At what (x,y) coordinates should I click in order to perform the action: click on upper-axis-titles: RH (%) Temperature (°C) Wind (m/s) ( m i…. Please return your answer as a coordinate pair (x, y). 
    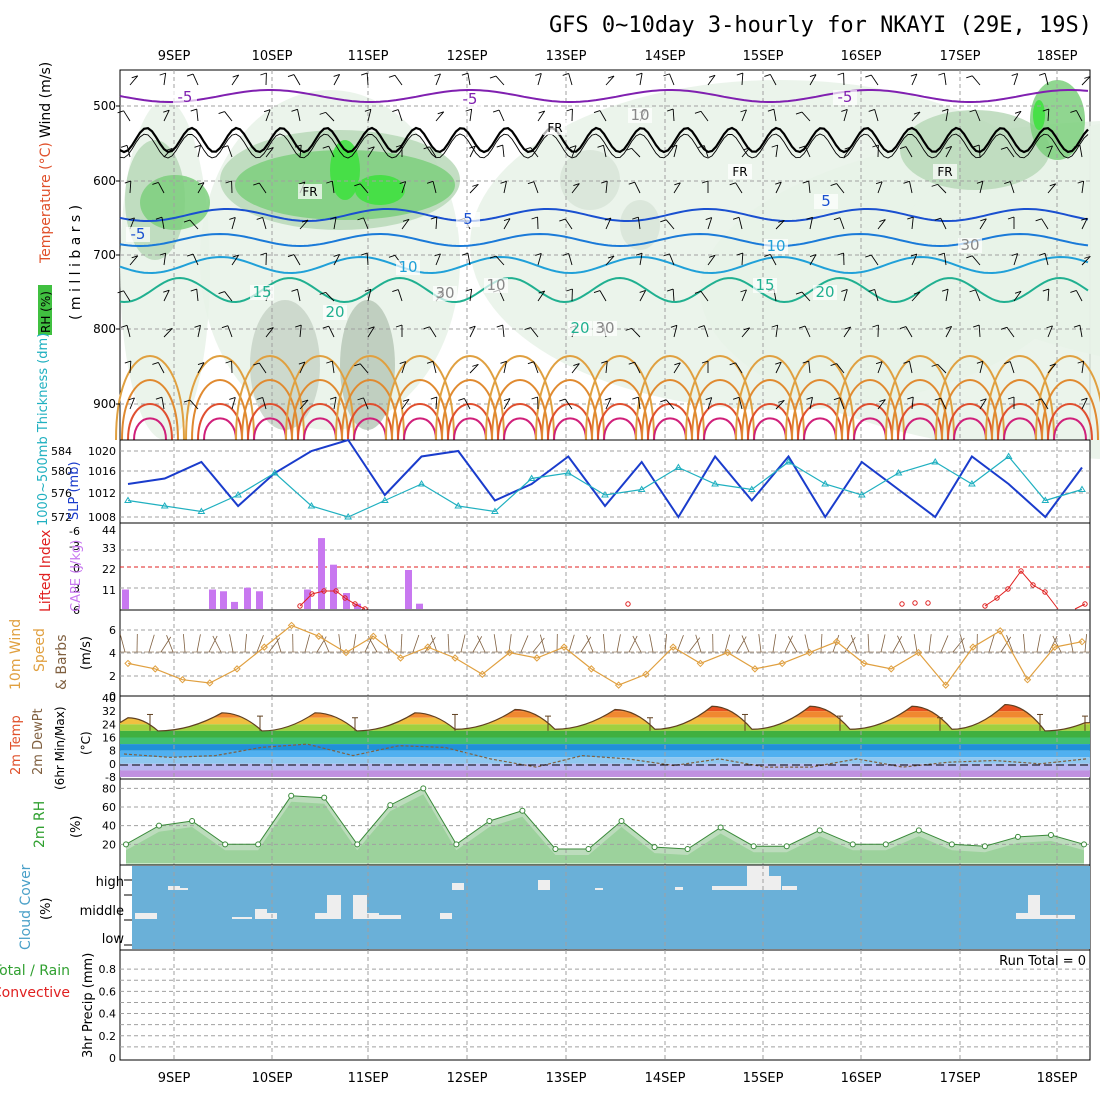
    Looking at the image, I should click on (61, 198).